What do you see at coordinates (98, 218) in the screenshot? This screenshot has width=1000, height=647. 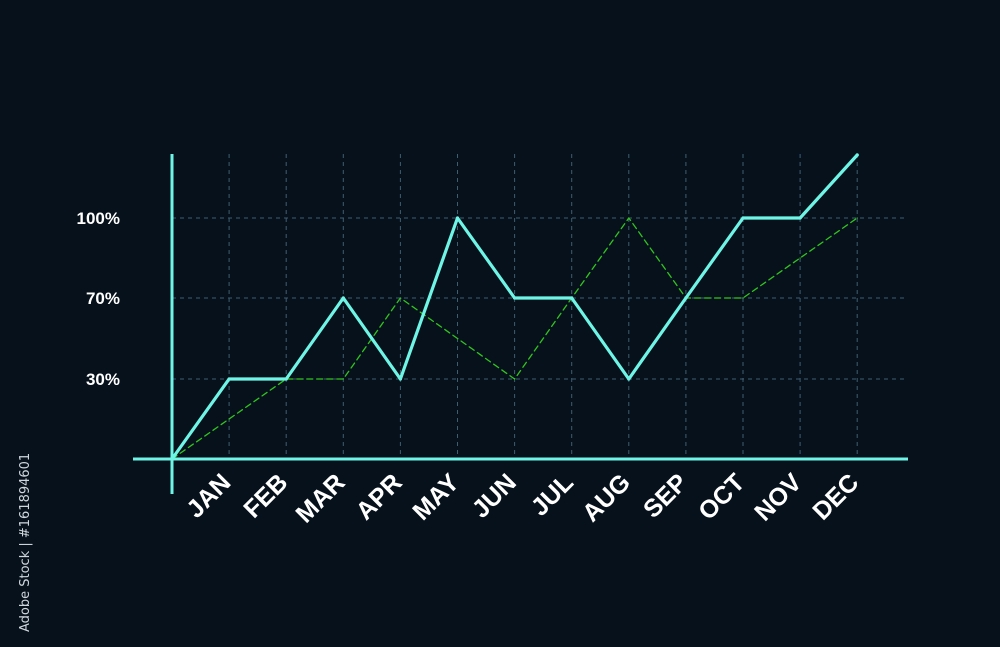 I see `y-tick-label-100: 100%` at bounding box center [98, 218].